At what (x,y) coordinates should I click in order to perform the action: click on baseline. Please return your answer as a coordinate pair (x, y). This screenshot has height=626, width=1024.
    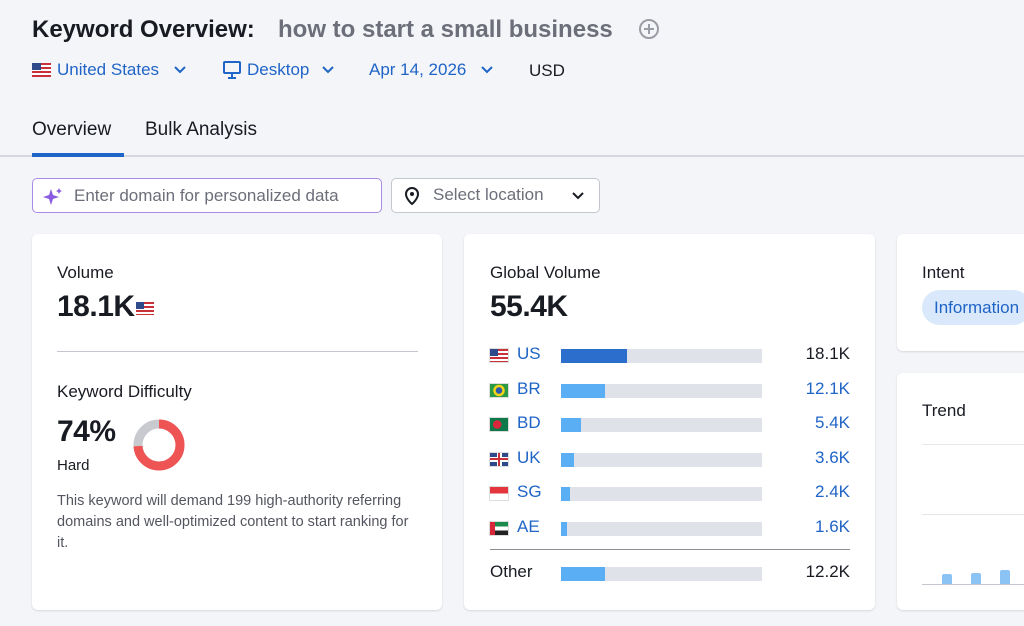
    Looking at the image, I should click on (973, 584).